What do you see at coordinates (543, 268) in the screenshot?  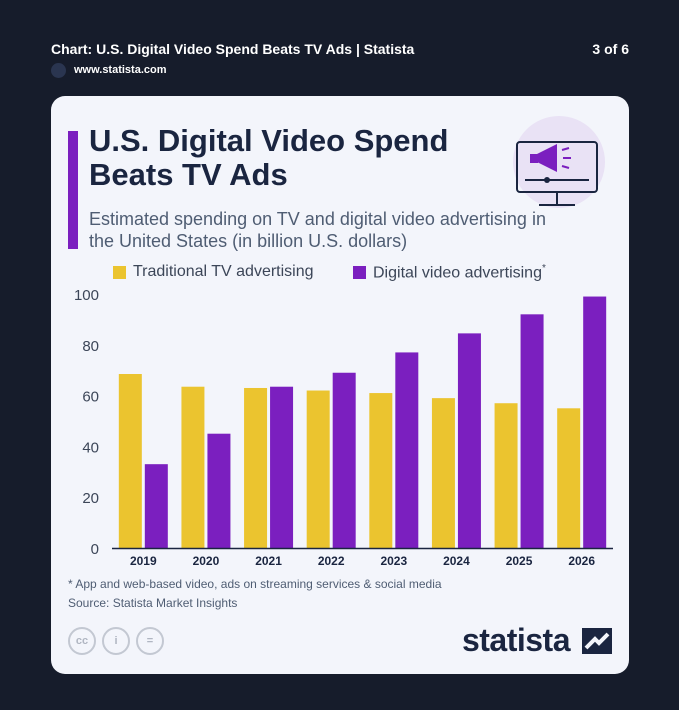 I see `legend-asterisk: *` at bounding box center [543, 268].